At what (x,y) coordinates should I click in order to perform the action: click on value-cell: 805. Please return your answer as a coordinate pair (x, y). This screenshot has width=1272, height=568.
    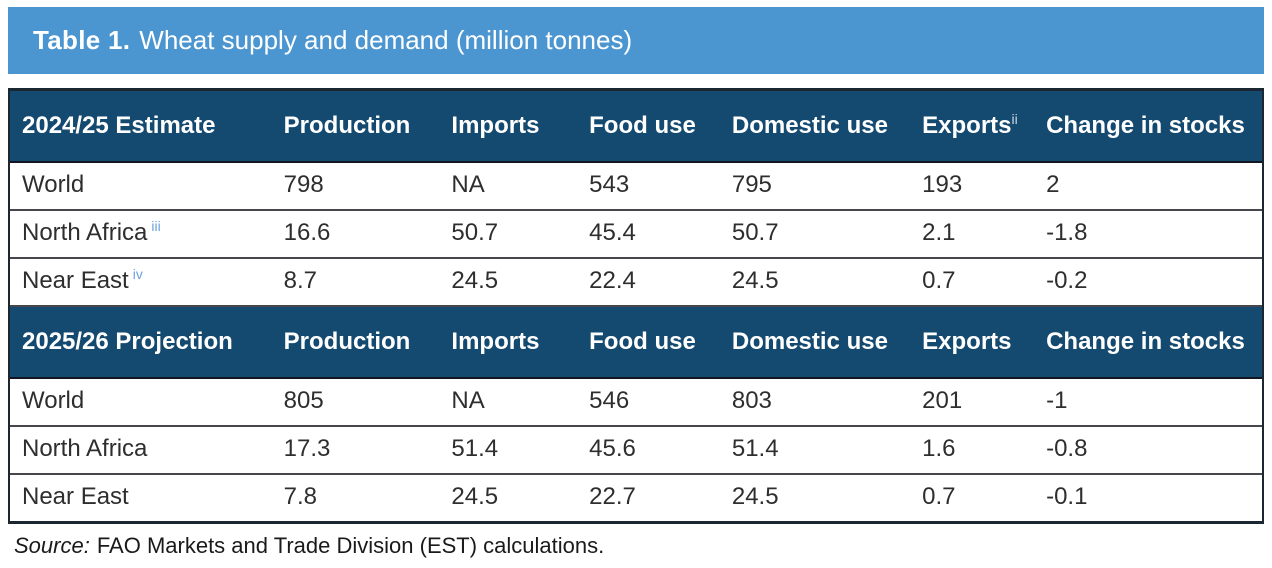
    Looking at the image, I should click on (355, 402).